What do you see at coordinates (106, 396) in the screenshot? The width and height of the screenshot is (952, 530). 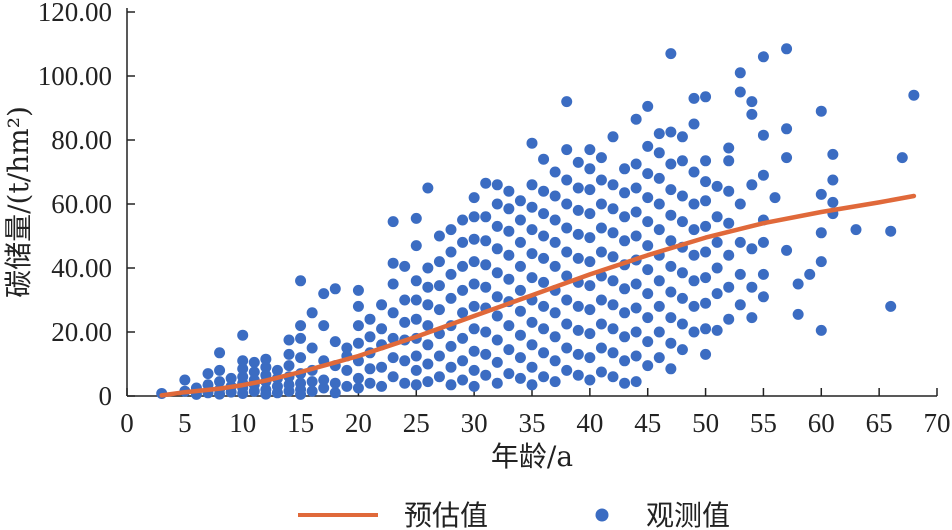 I see `y-tick-label: 0` at bounding box center [106, 396].